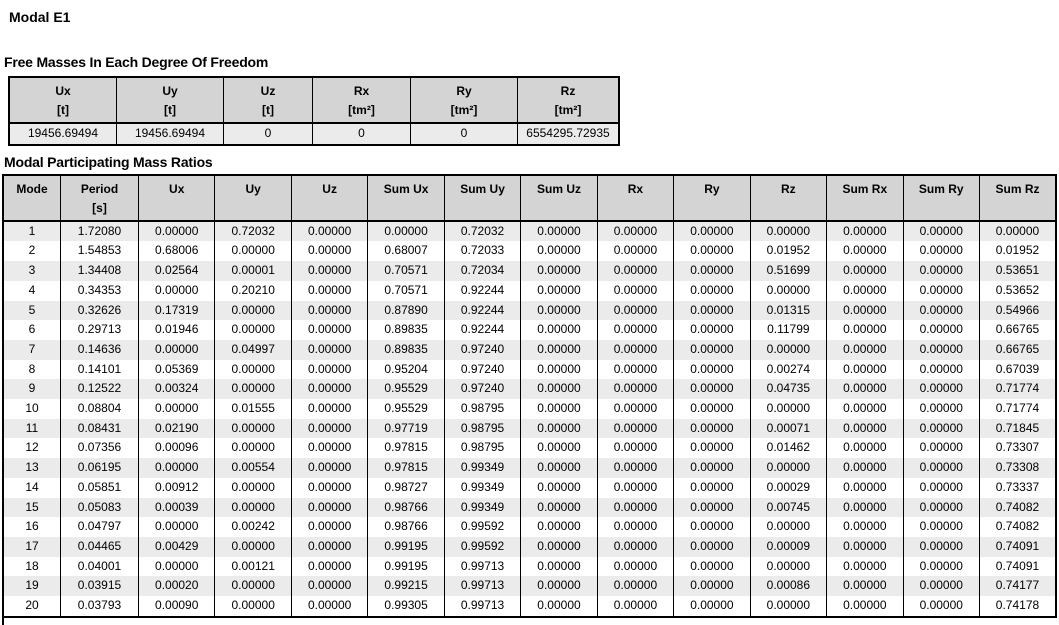 This screenshot has width=1059, height=625. What do you see at coordinates (177, 188) in the screenshot?
I see `column-label: Ux` at bounding box center [177, 188].